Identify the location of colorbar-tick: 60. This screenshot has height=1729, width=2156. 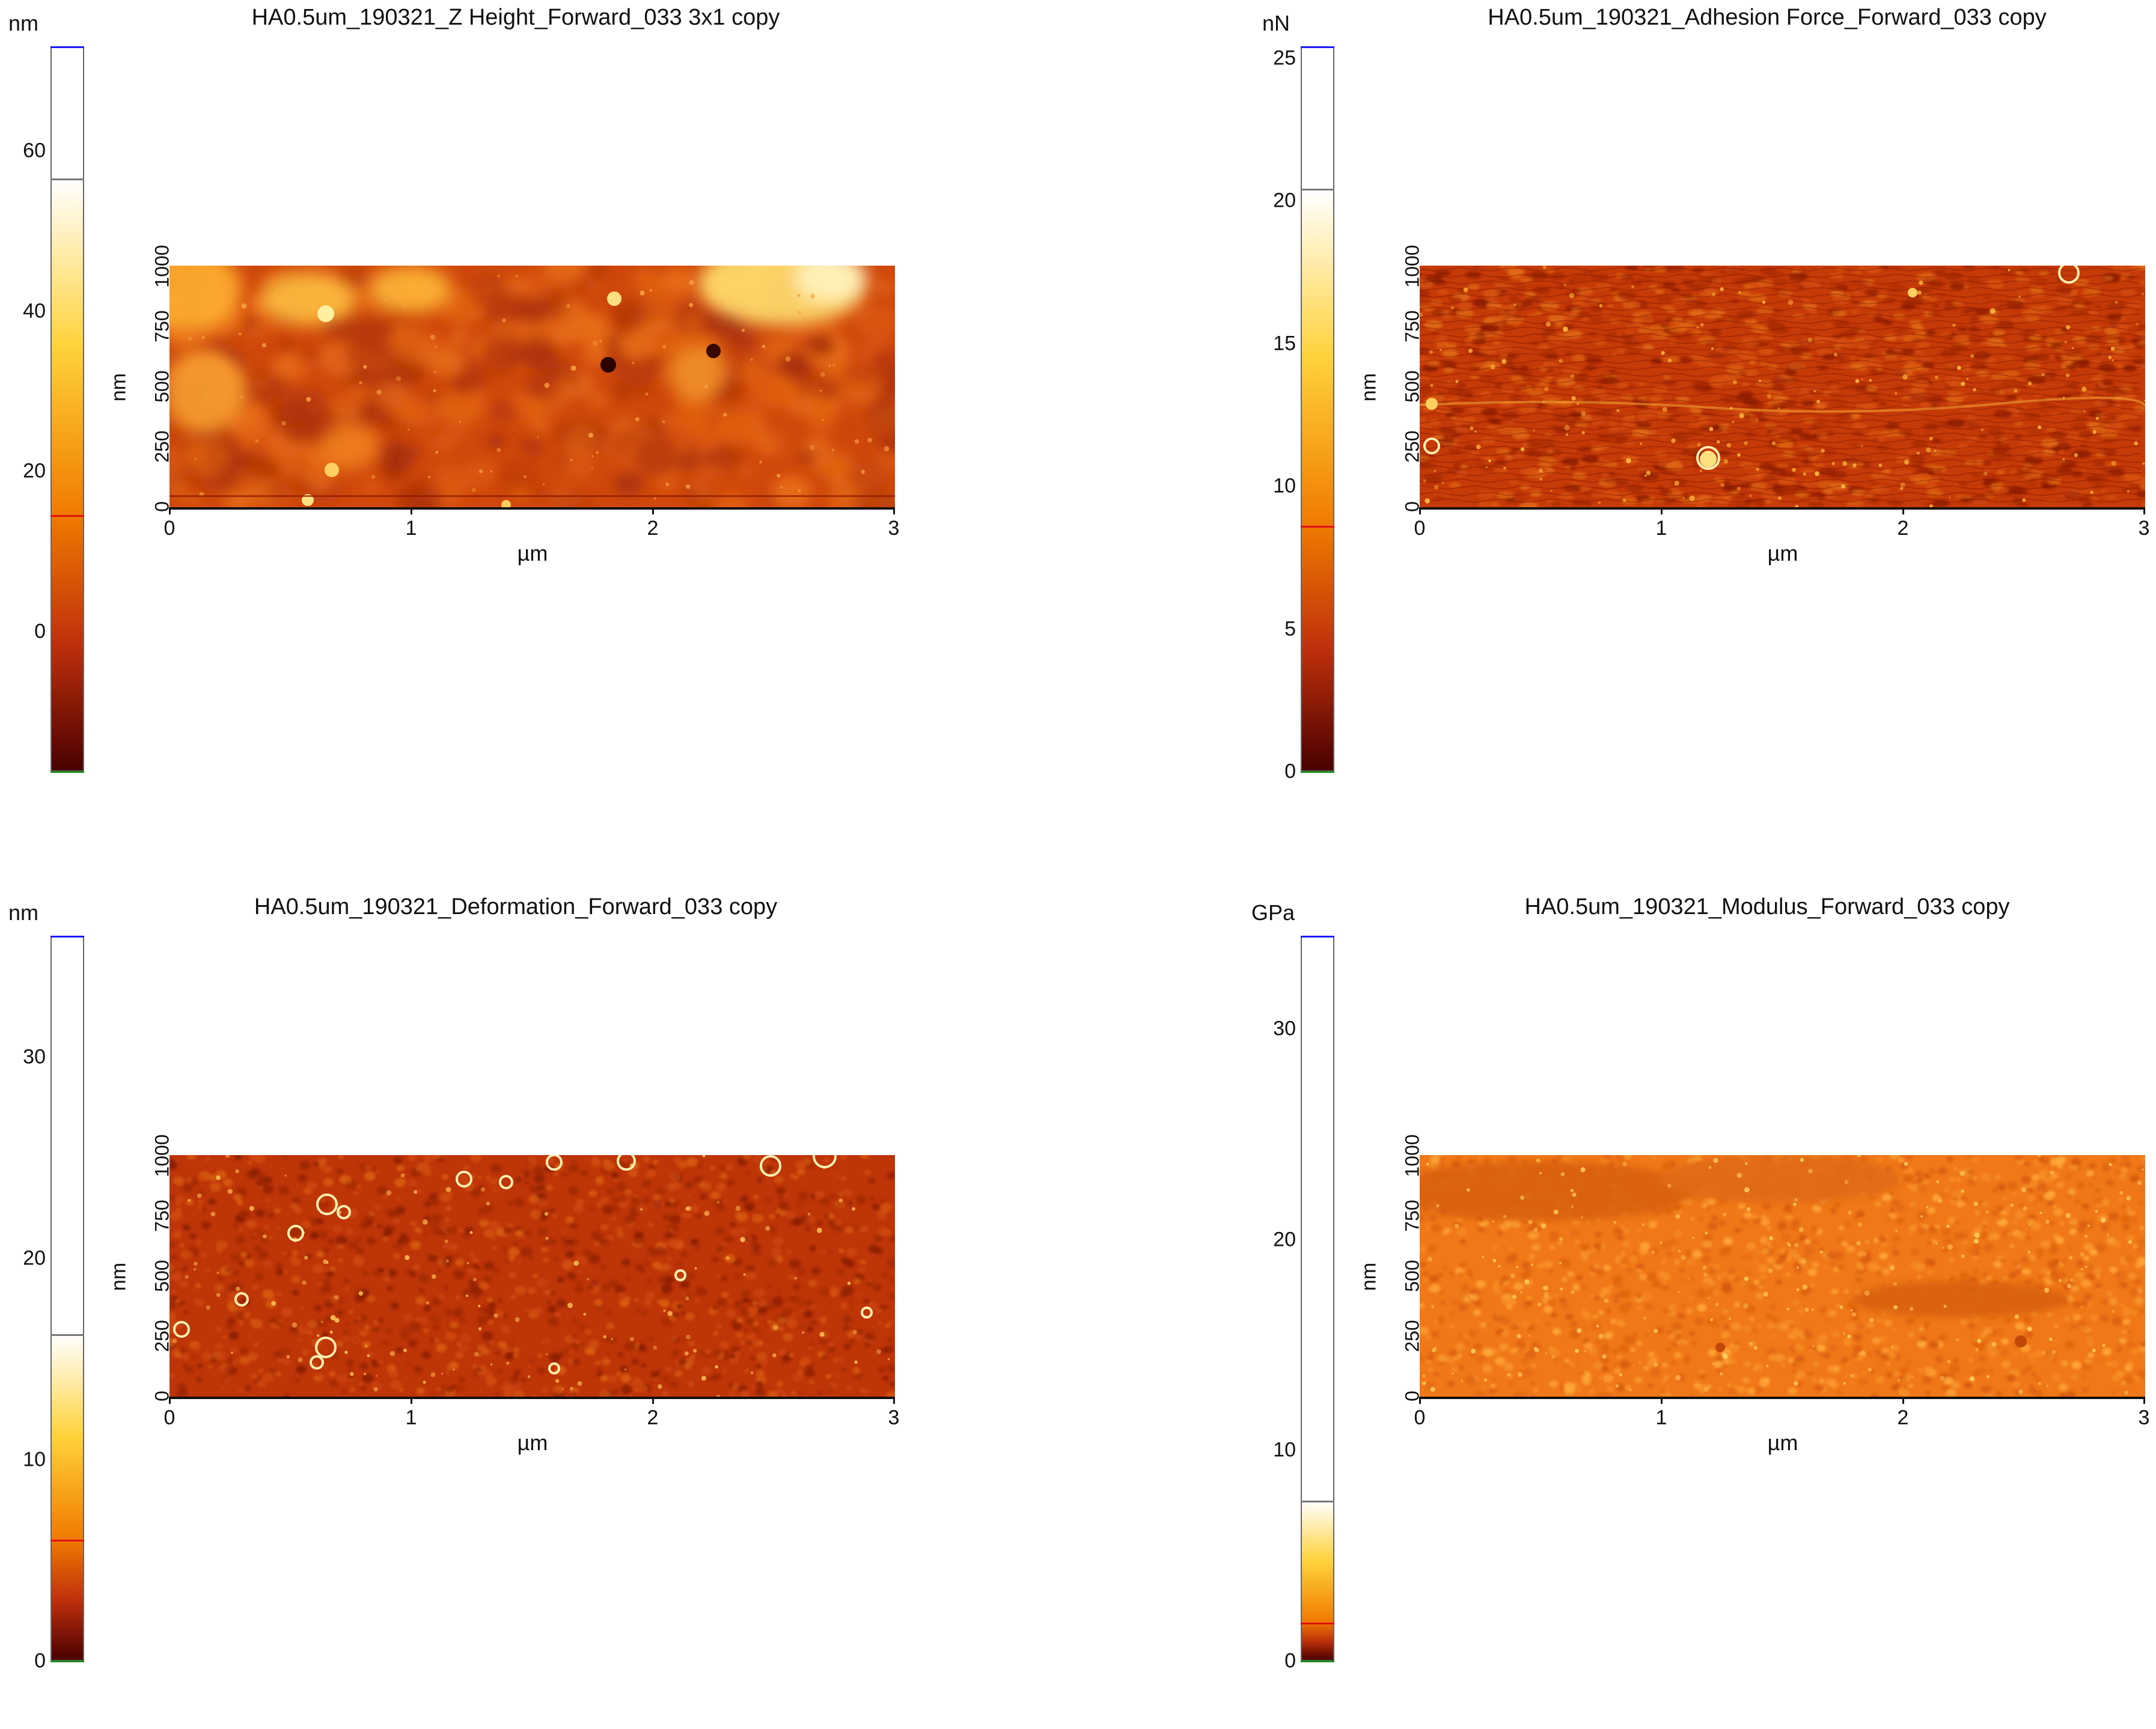
(34, 151).